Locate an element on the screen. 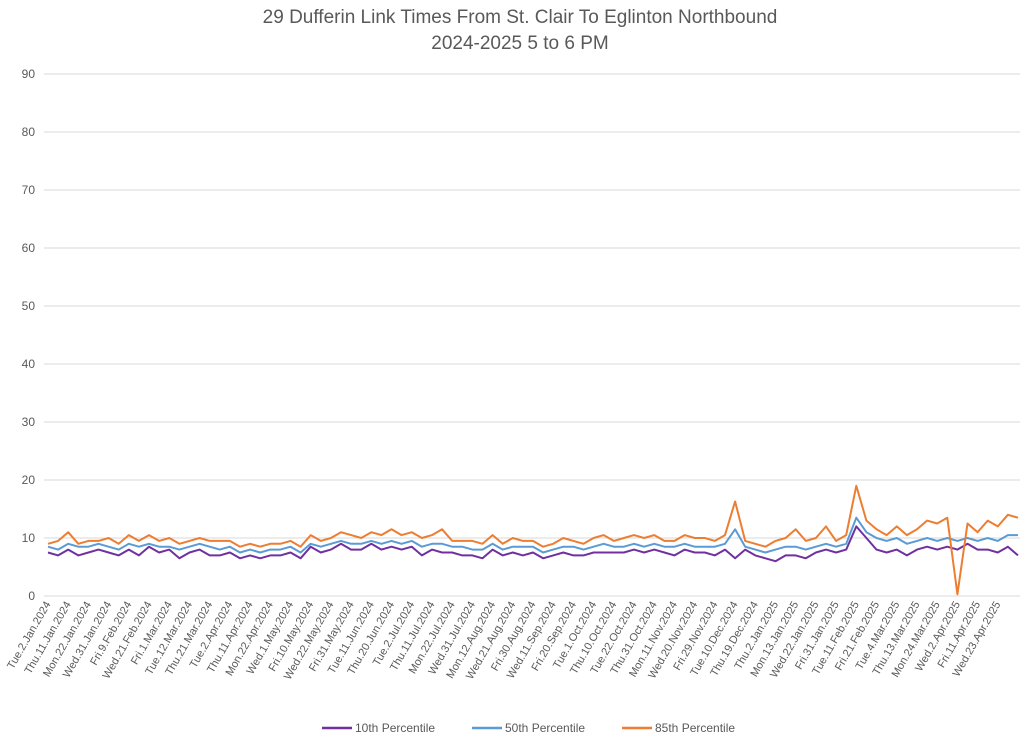 The image size is (1024, 744). legend-item: 10th Percentile is located at coordinates (378, 728).